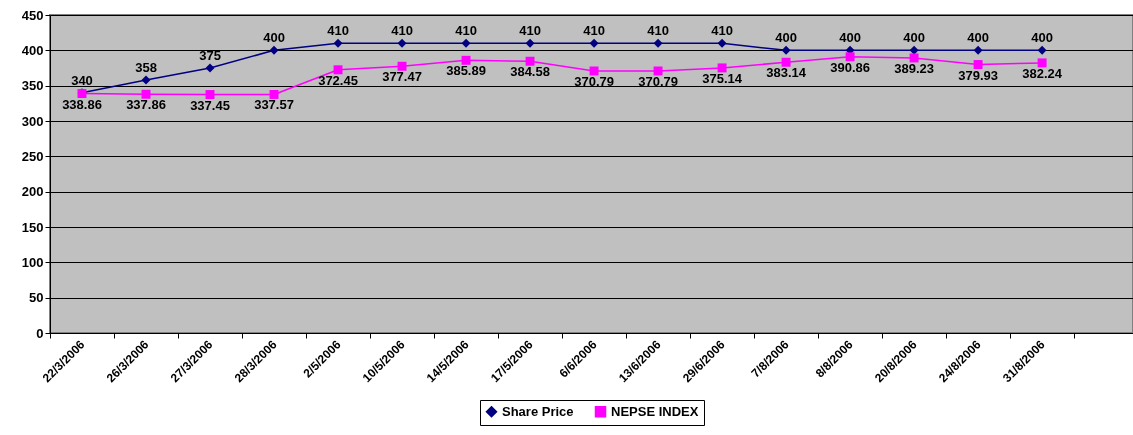 Image resolution: width=1133 pixels, height=435 pixels. What do you see at coordinates (32, 192) in the screenshot?
I see `y-tick-label: 200` at bounding box center [32, 192].